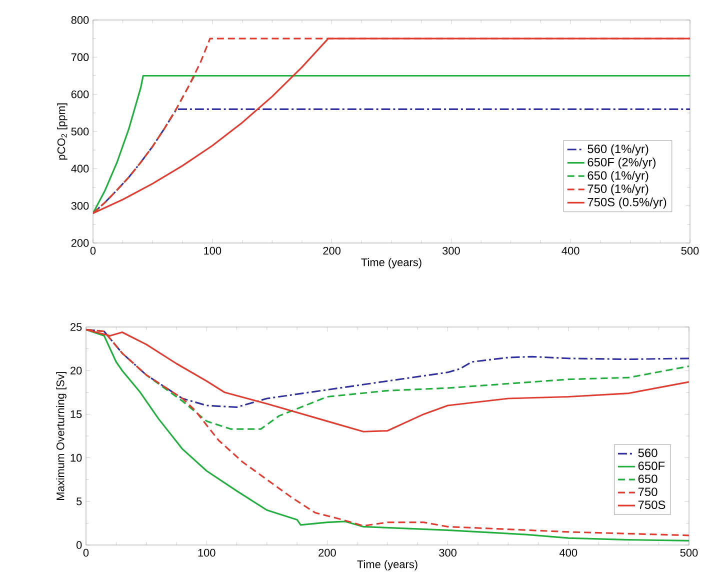 The height and width of the screenshot is (584, 703). Describe the element at coordinates (648, 492) in the screenshot. I see `legend-label: 750` at that location.